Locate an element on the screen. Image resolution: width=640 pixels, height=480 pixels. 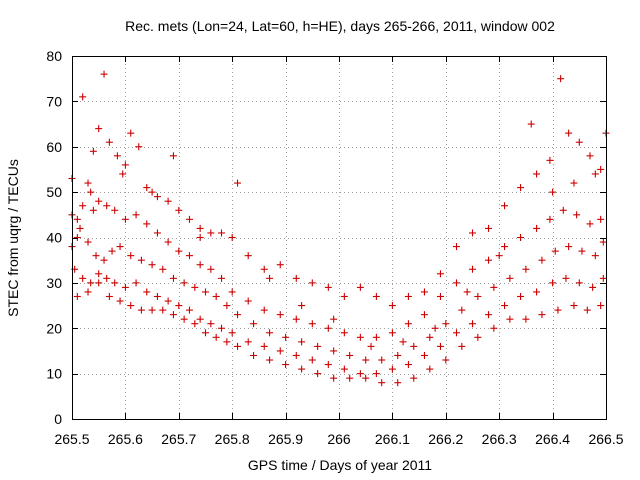
y-tick-label: 80 is located at coordinates (54, 56).